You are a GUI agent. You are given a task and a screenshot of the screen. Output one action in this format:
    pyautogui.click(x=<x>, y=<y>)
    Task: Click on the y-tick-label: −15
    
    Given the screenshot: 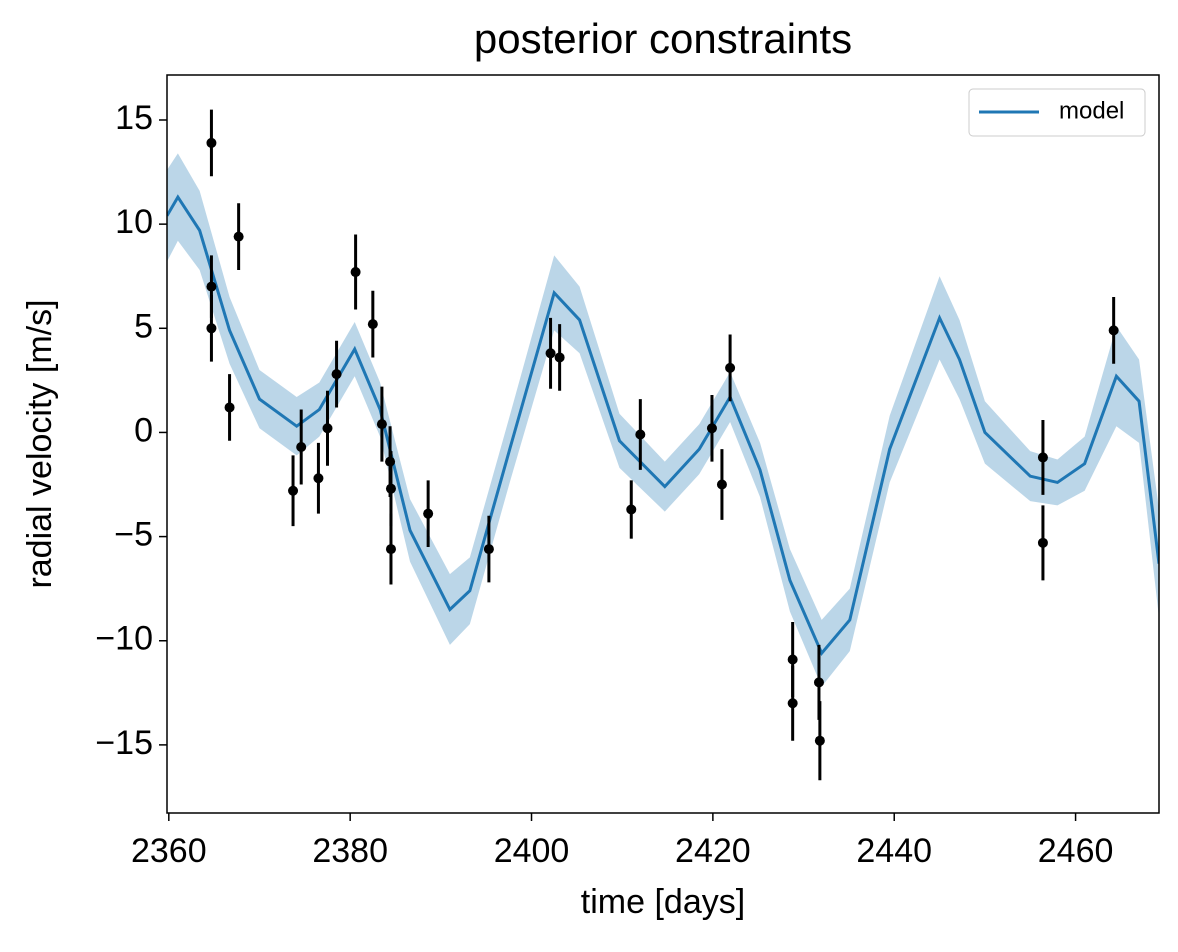 What is the action you would take?
    pyautogui.click(x=124, y=743)
    